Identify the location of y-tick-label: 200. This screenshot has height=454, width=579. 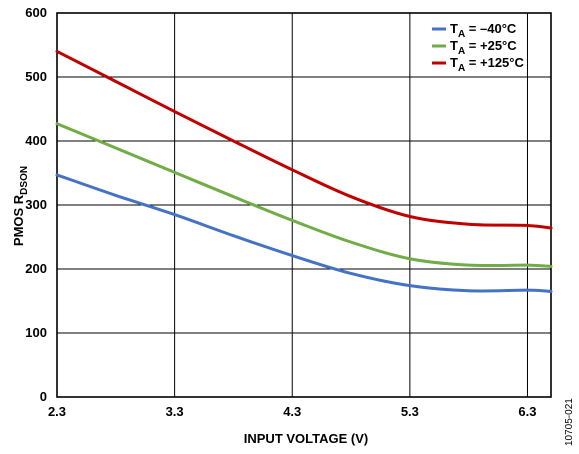
(36, 268).